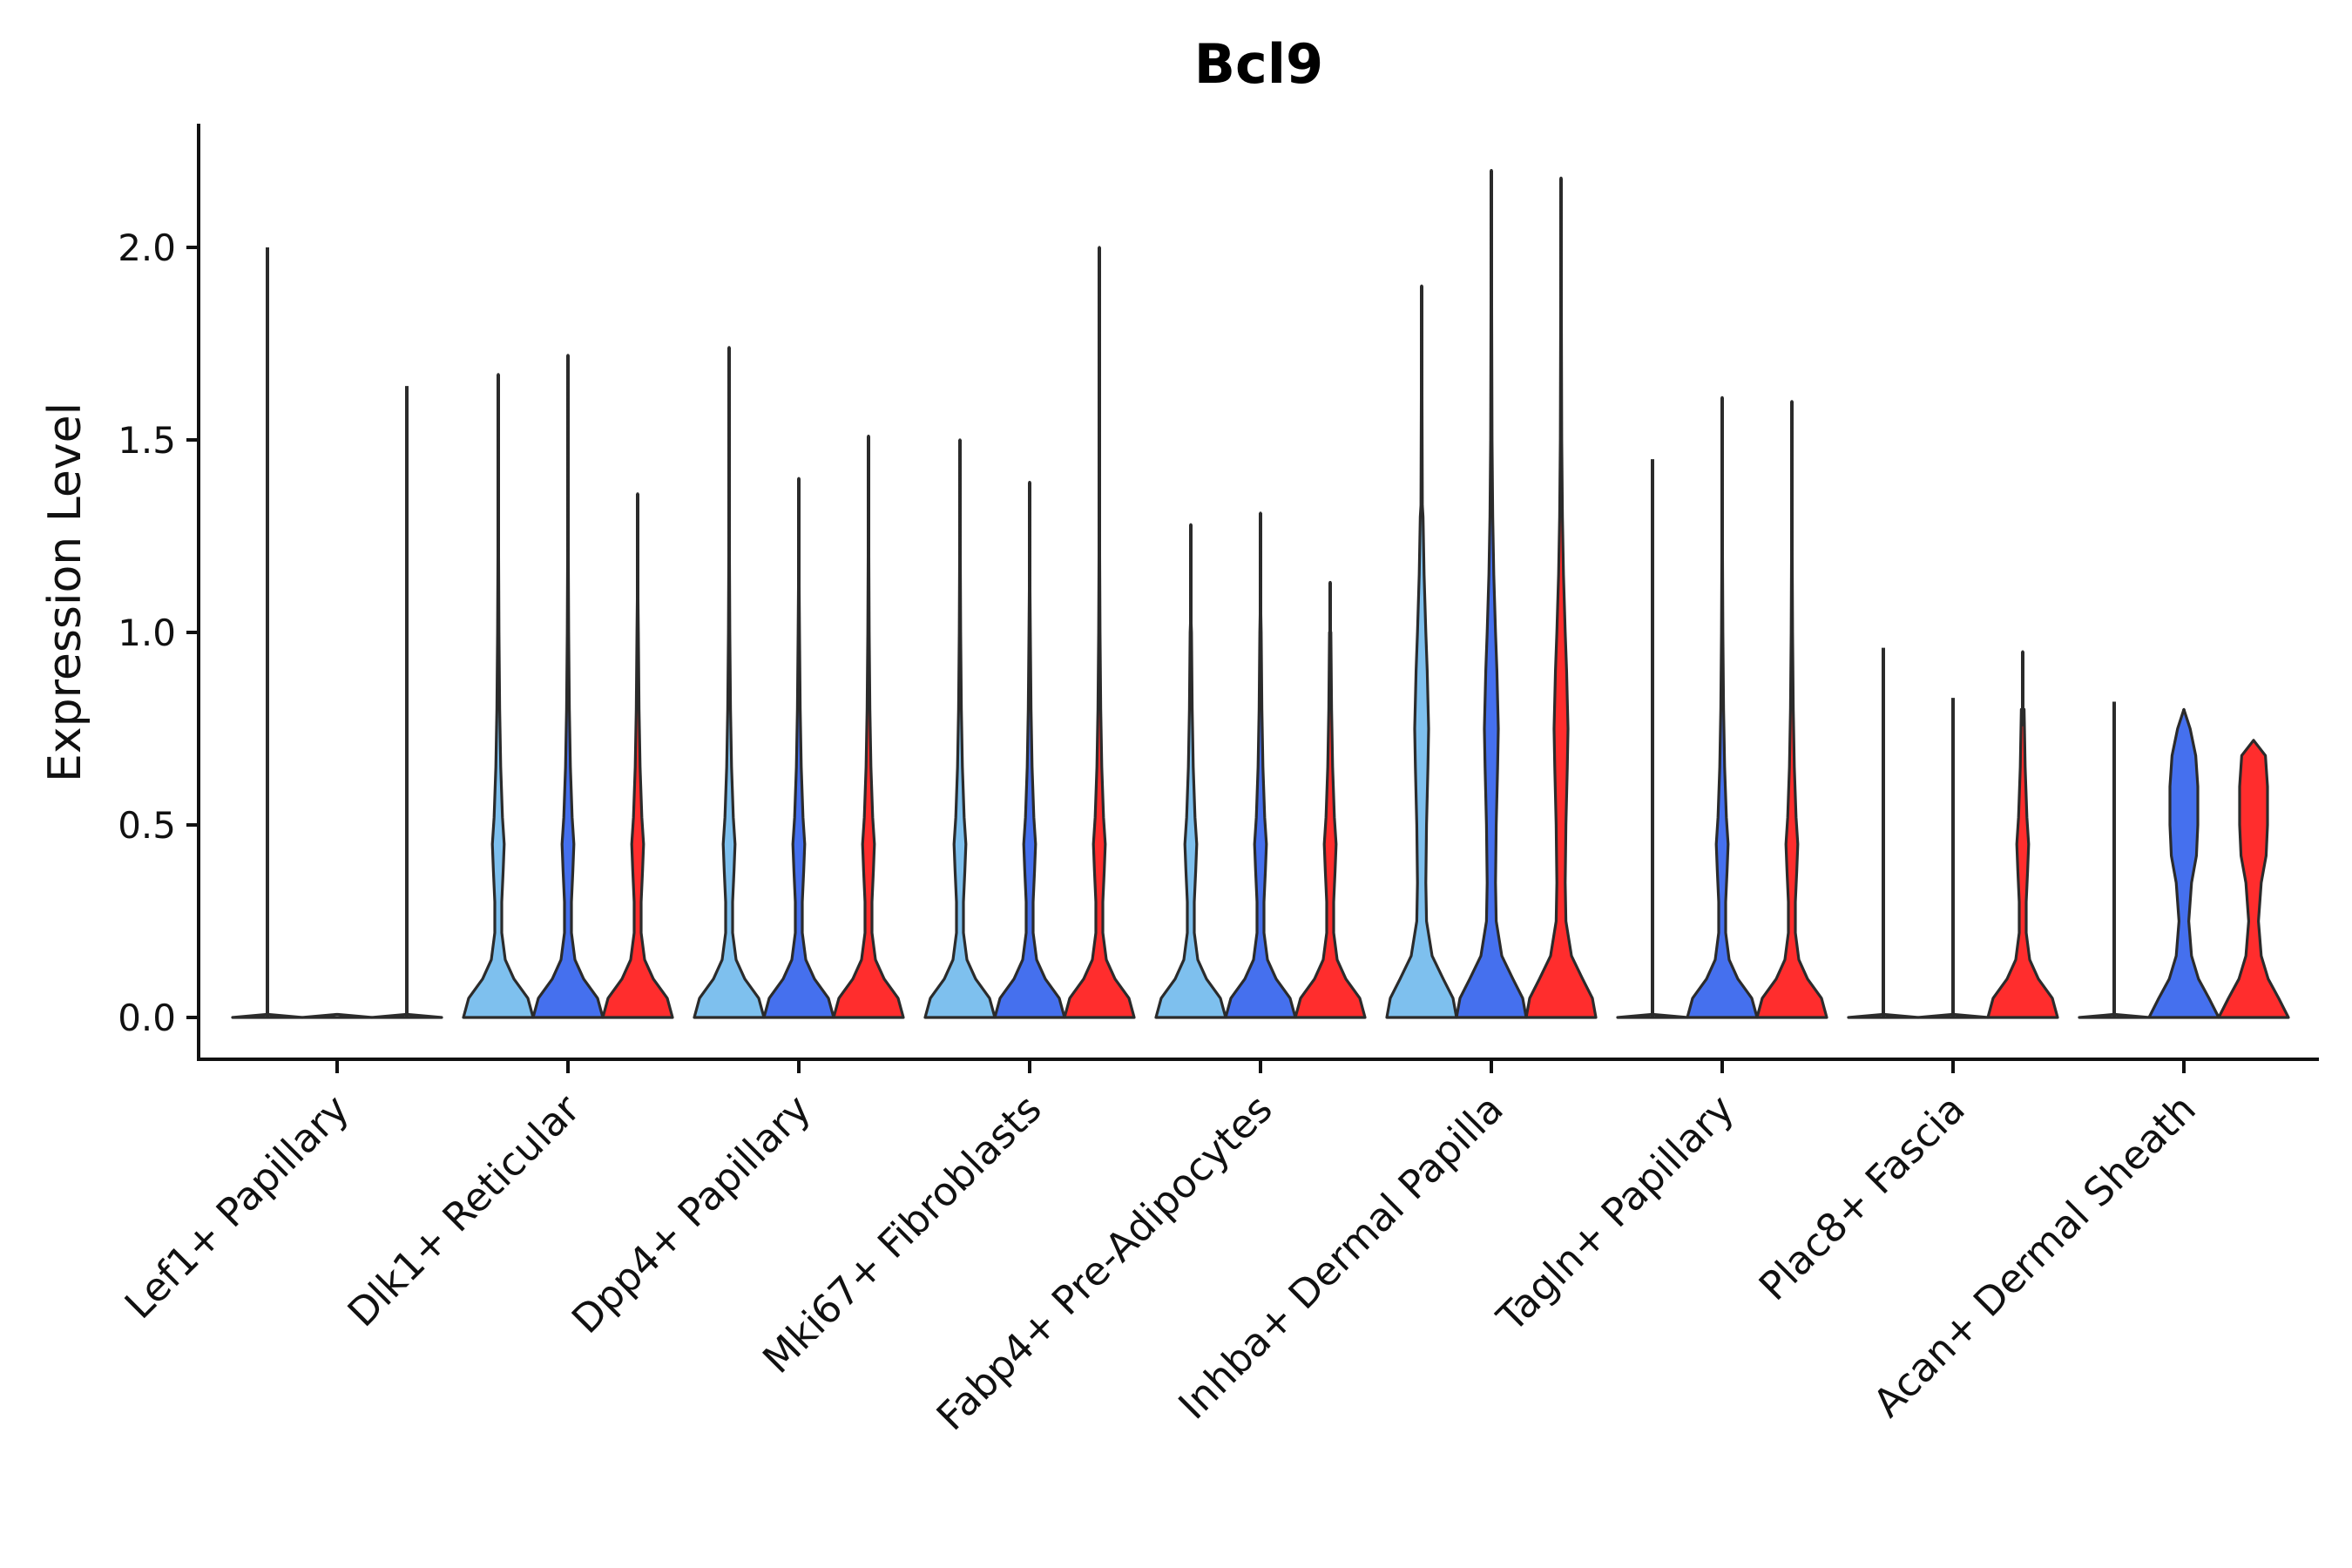 This screenshot has width=2352, height=1568. Describe the element at coordinates (147, 440) in the screenshot. I see `y-tick-label: 1.5` at that location.